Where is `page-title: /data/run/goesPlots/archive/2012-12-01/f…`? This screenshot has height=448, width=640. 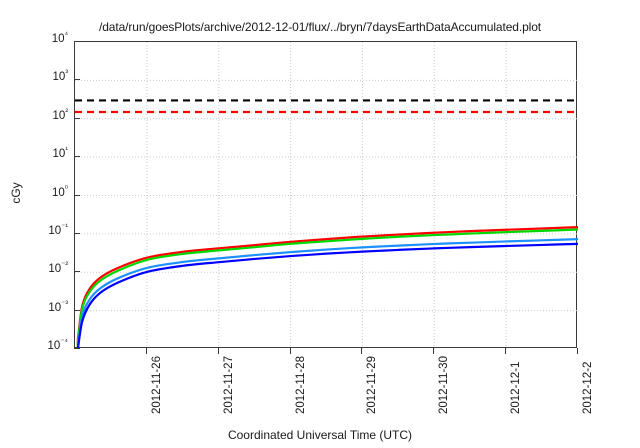
page-title: /data/run/goesPlots/archive/2012-12-01/f… is located at coordinates (320, 27).